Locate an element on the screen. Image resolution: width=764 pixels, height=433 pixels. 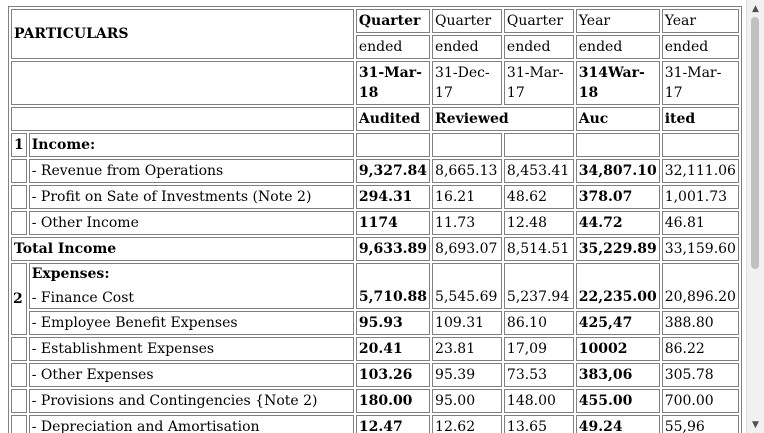
value-cell: 20.41 is located at coordinates (393, 349).